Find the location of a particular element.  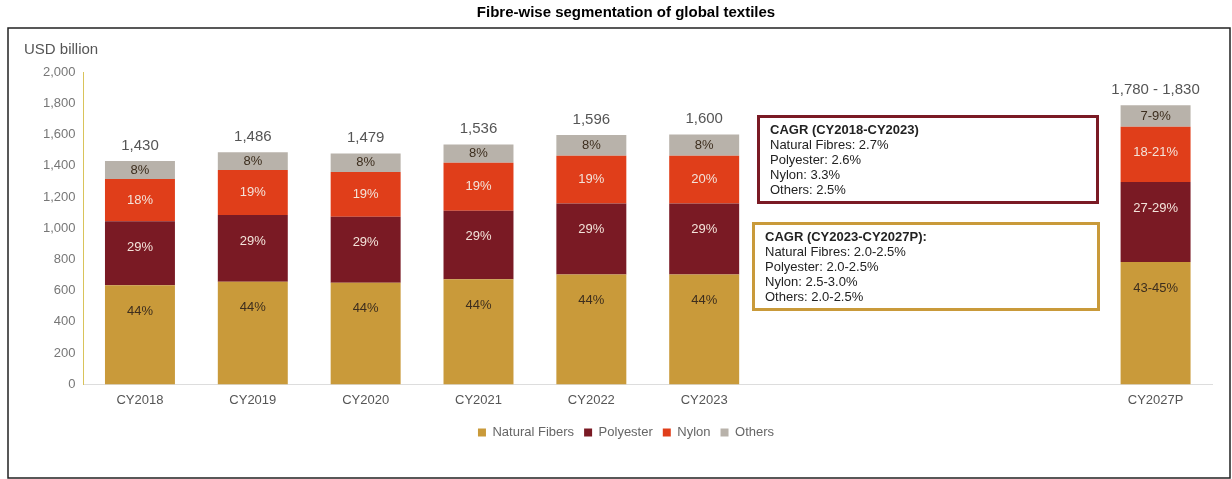

x-tick-label: CY2022 is located at coordinates (591, 399).